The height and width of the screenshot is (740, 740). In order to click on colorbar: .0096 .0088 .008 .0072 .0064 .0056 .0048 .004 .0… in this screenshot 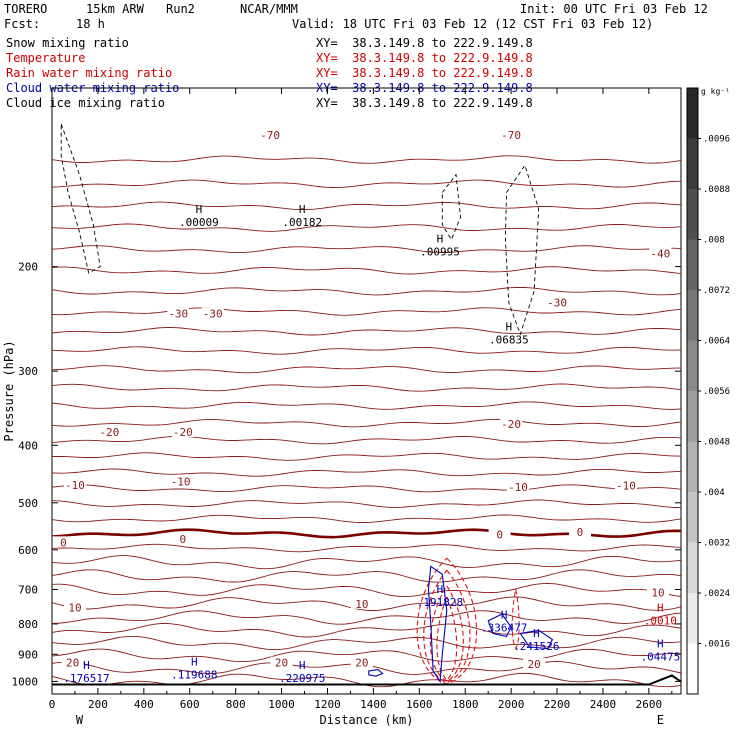, I will do `click(708, 391)`.